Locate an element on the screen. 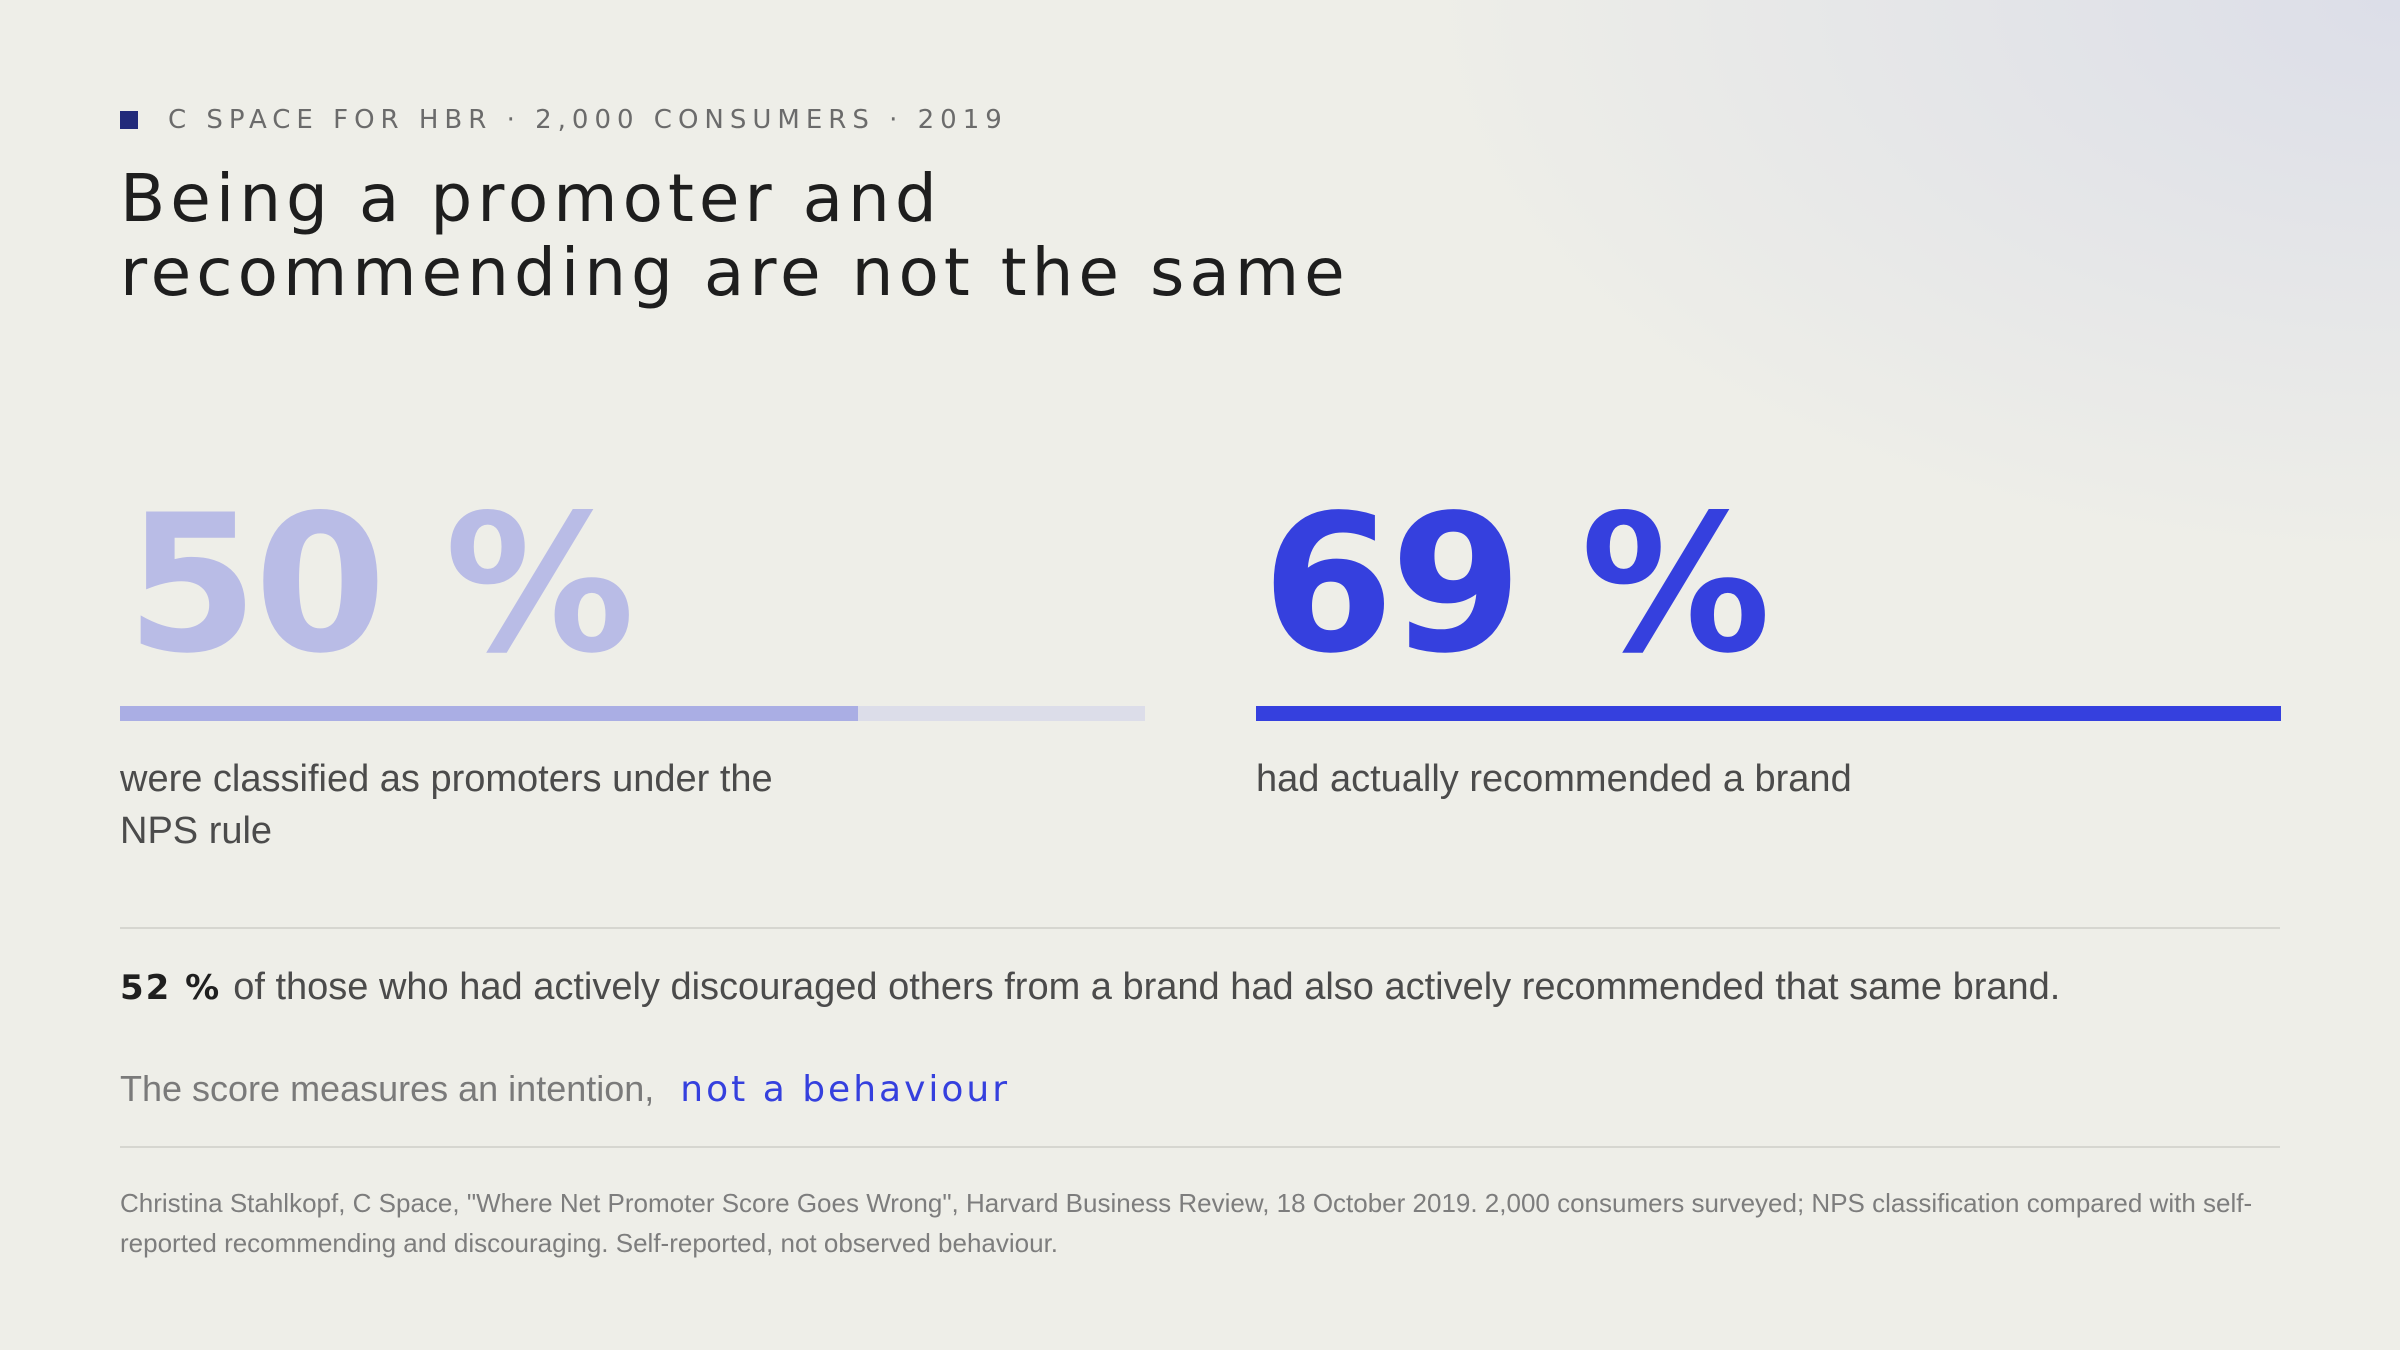 This screenshot has height=1350, width=2400. eyebrow: C SPACE FOR HBR · 2,000 CONSUMERS · 2019 is located at coordinates (564, 120).